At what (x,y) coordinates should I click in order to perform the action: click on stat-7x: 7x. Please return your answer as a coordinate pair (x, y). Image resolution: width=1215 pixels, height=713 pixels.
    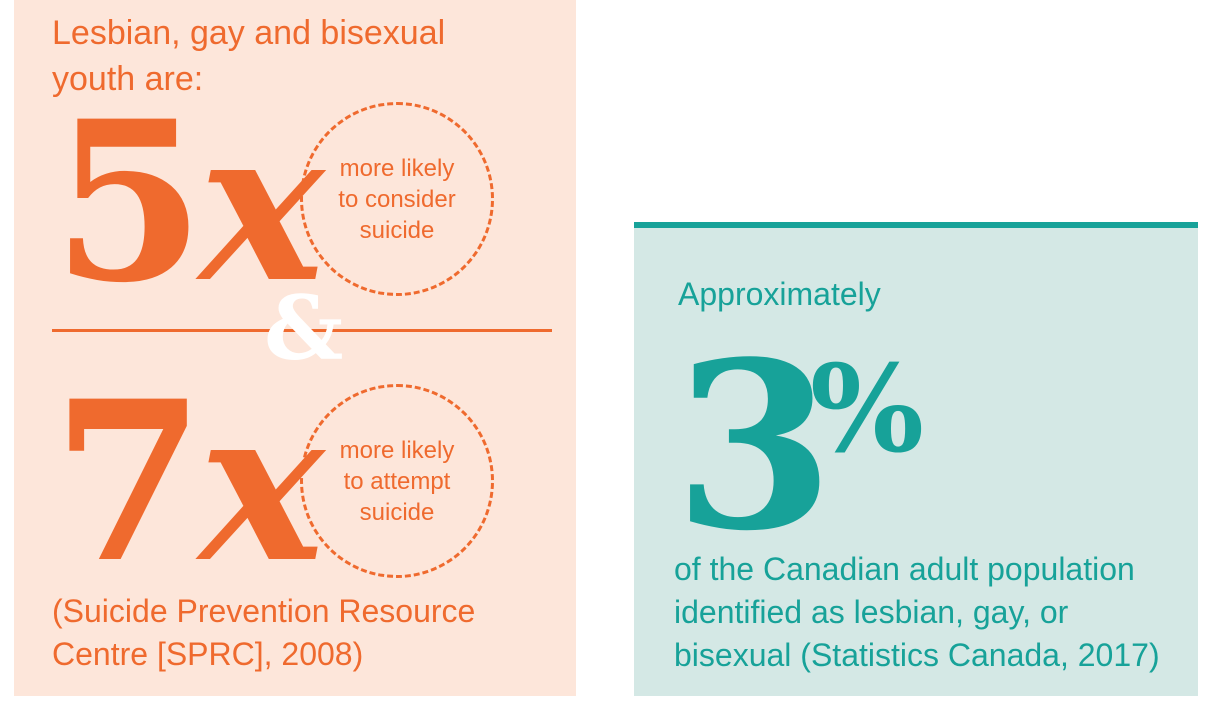
    Looking at the image, I should click on (188, 482).